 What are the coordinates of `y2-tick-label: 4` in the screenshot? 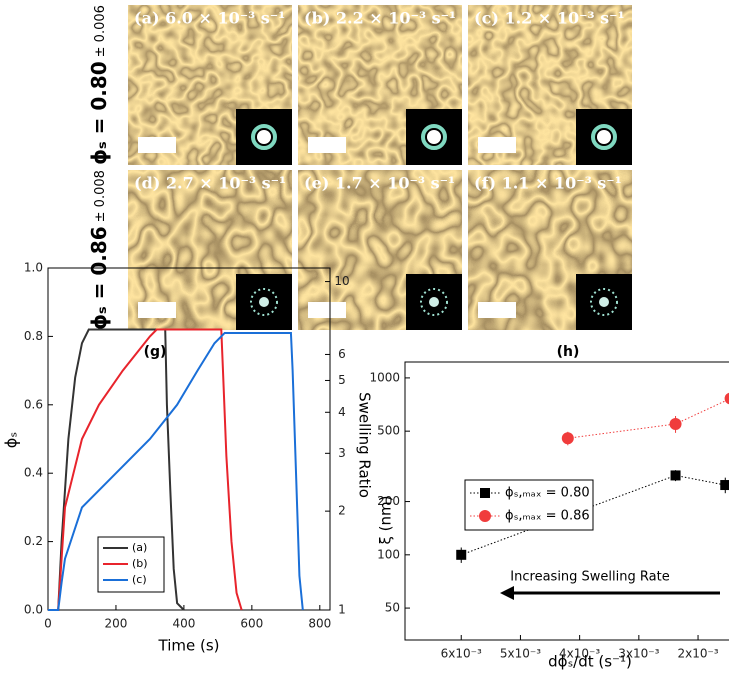 It's located at (342, 412).